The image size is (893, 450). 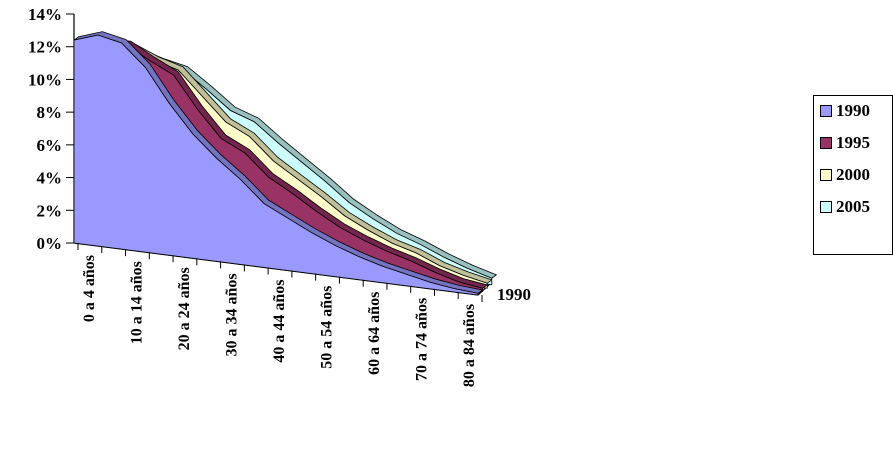 What do you see at coordinates (45, 79) in the screenshot?
I see `y-tick-label: 10%` at bounding box center [45, 79].